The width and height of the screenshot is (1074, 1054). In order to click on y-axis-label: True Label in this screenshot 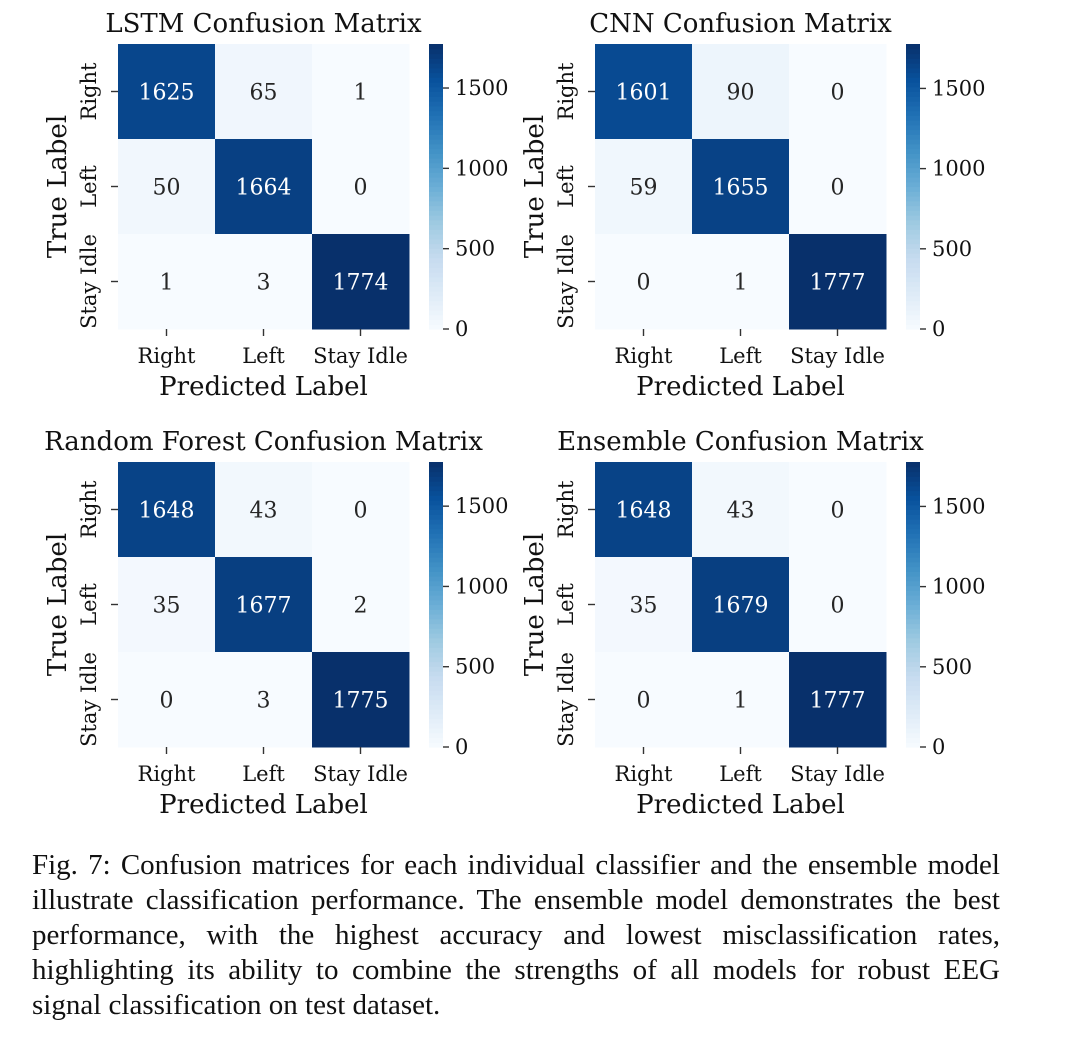, I will do `click(535, 186)`.